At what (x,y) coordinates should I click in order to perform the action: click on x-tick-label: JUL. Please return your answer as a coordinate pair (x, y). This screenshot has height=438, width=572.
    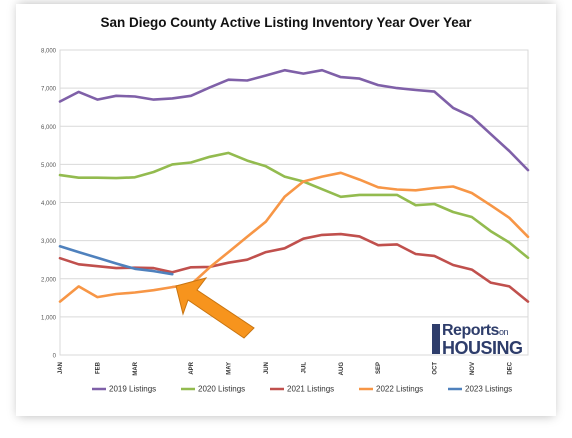
    Looking at the image, I should click on (304, 368).